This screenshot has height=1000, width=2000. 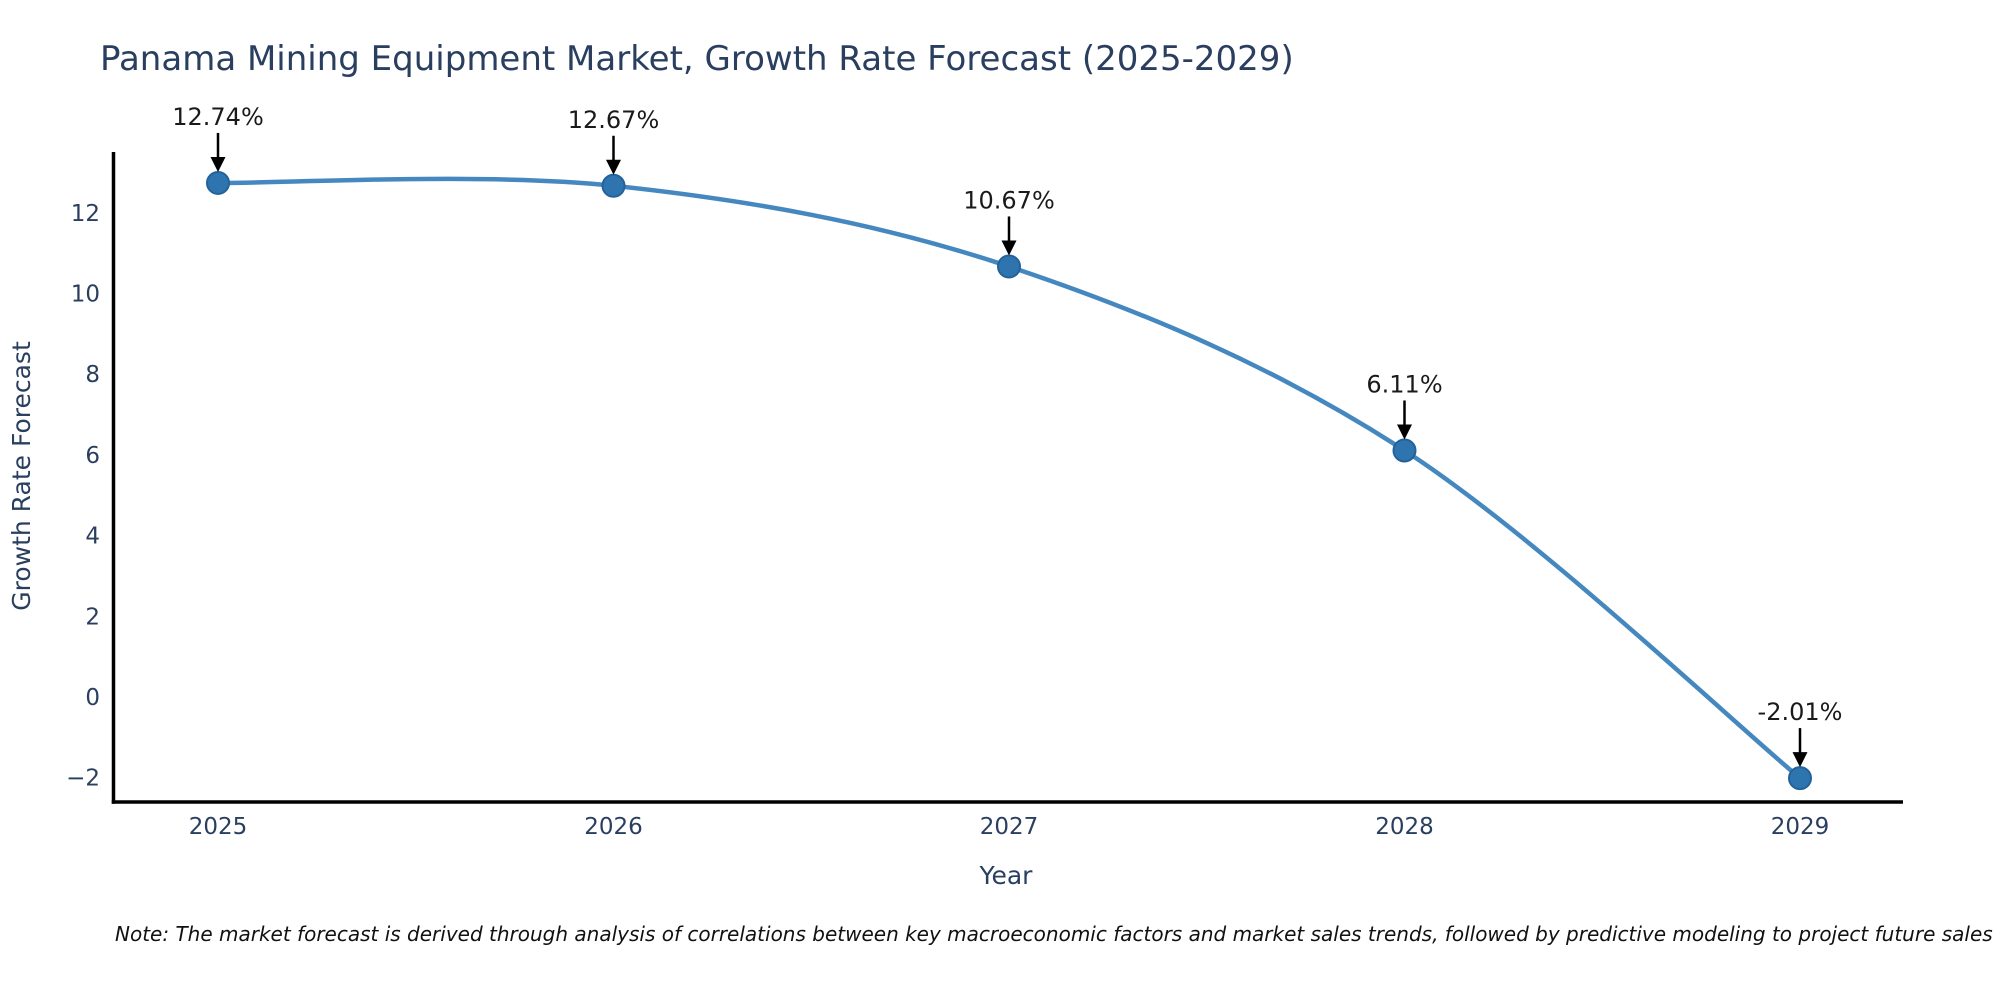 I want to click on y-axis-title: Growth Rate Forecast, so click(x=21, y=476).